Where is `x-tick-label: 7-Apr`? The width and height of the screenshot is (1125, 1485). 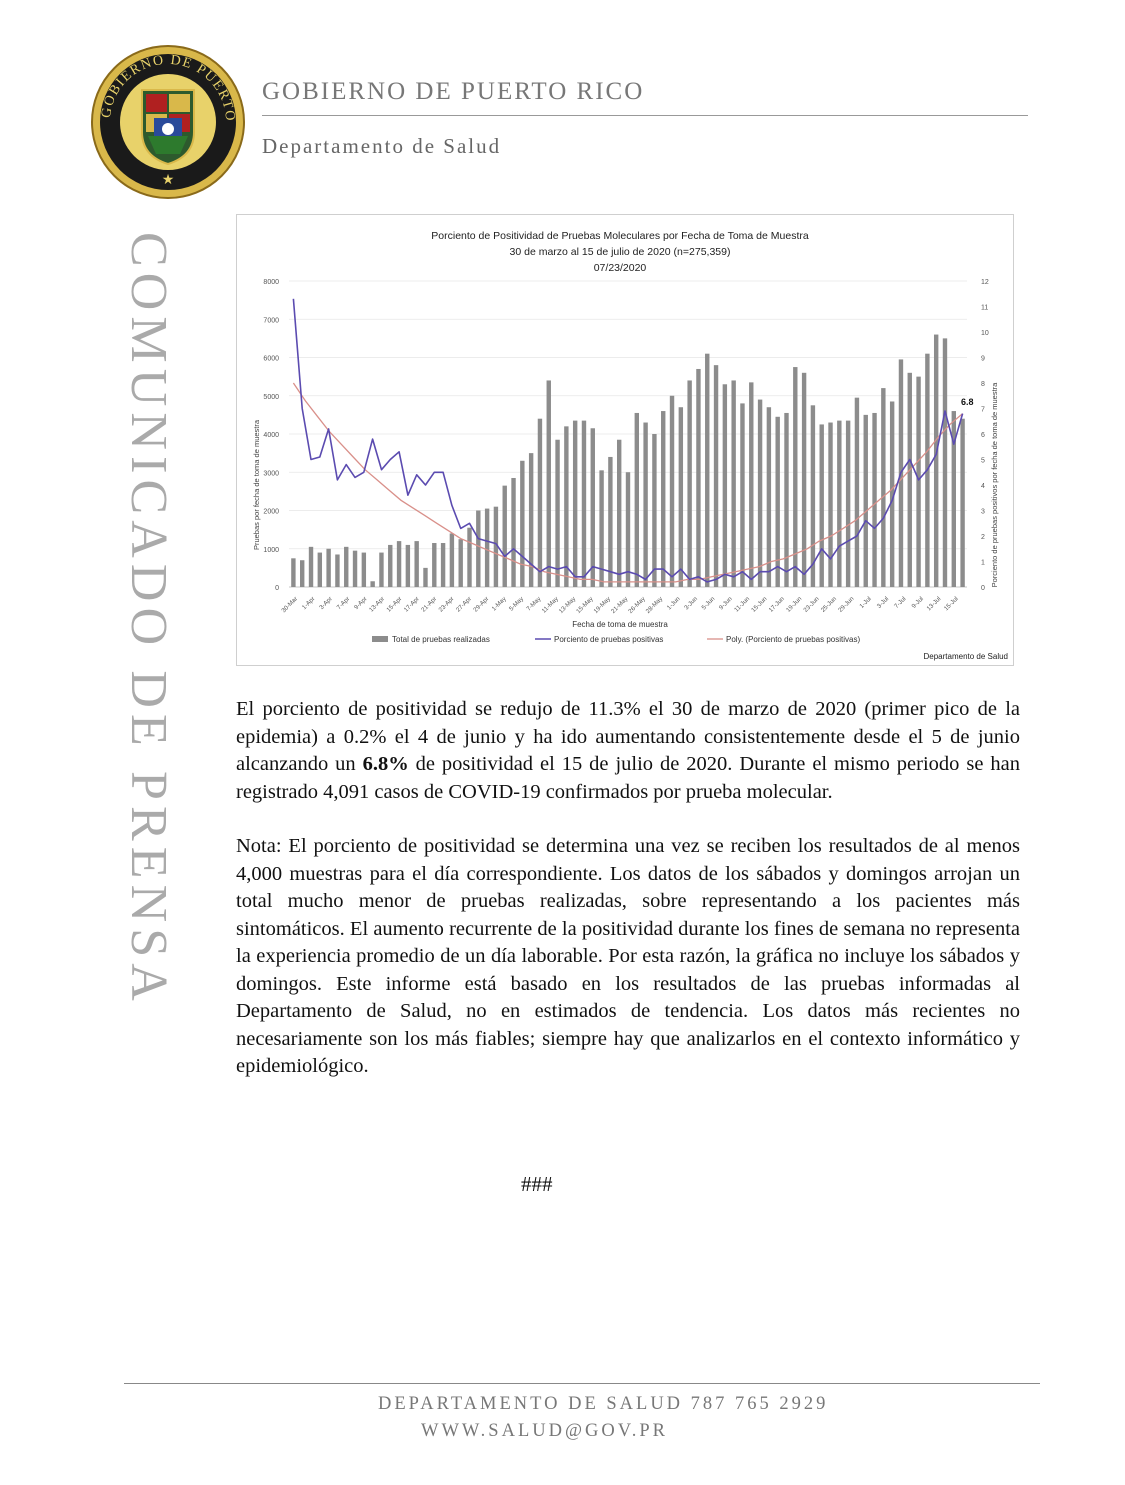 x-tick-label: 7-Apr is located at coordinates (344, 603).